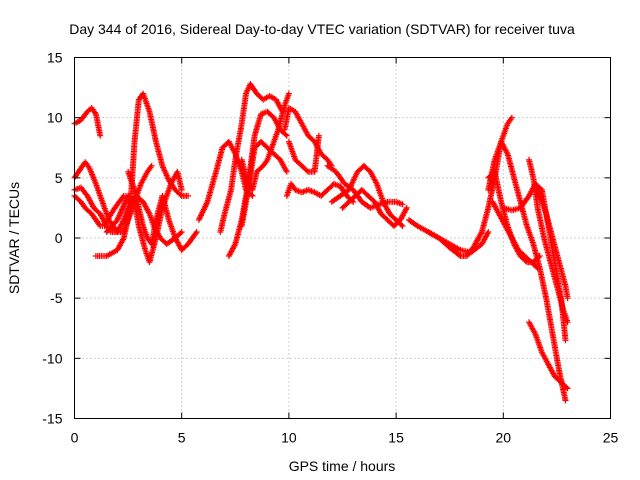 This screenshot has height=480, width=640. Describe the element at coordinates (342, 466) in the screenshot. I see `x-axis-label: GPS time / hours` at that location.